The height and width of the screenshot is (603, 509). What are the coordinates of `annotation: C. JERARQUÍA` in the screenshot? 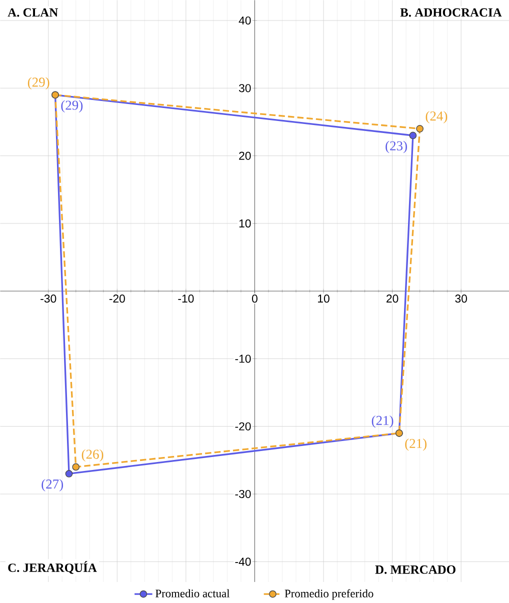 It's located at (52, 567).